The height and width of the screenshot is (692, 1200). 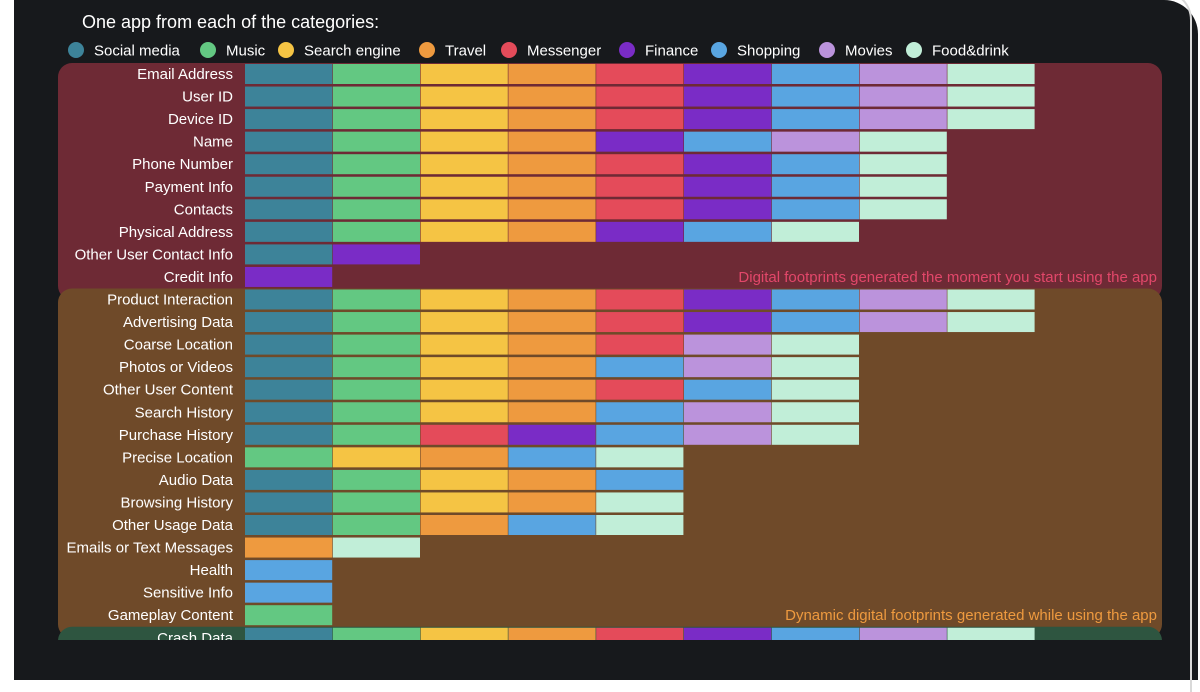 I want to click on row-label: Credit Info, so click(x=198, y=277).